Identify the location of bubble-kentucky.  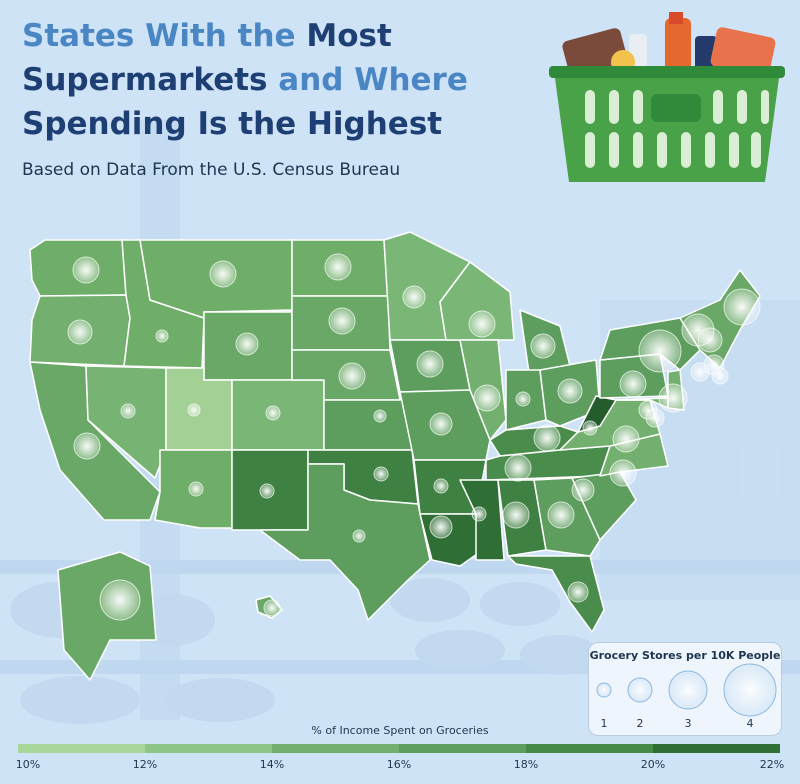
(547, 438).